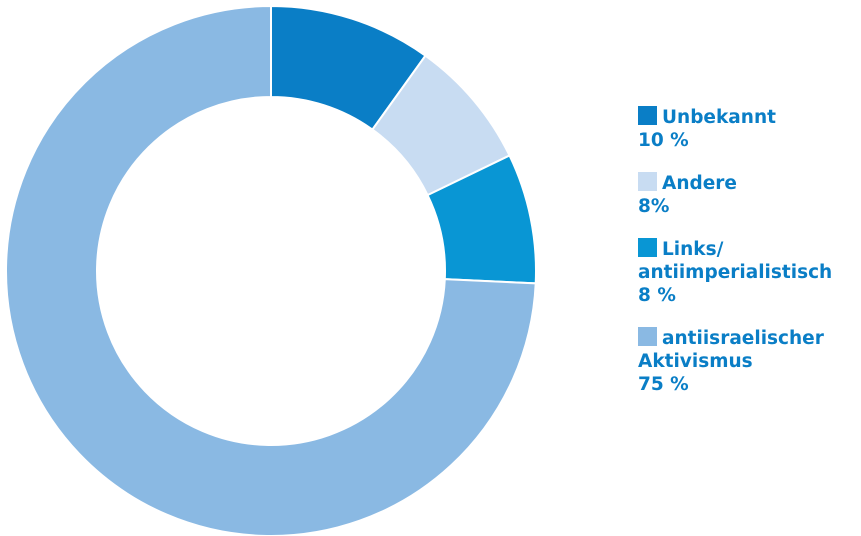 This screenshot has height=536, width=861. I want to click on legend-item-unbekannt: Unbekannt 10 %, so click(748, 129).